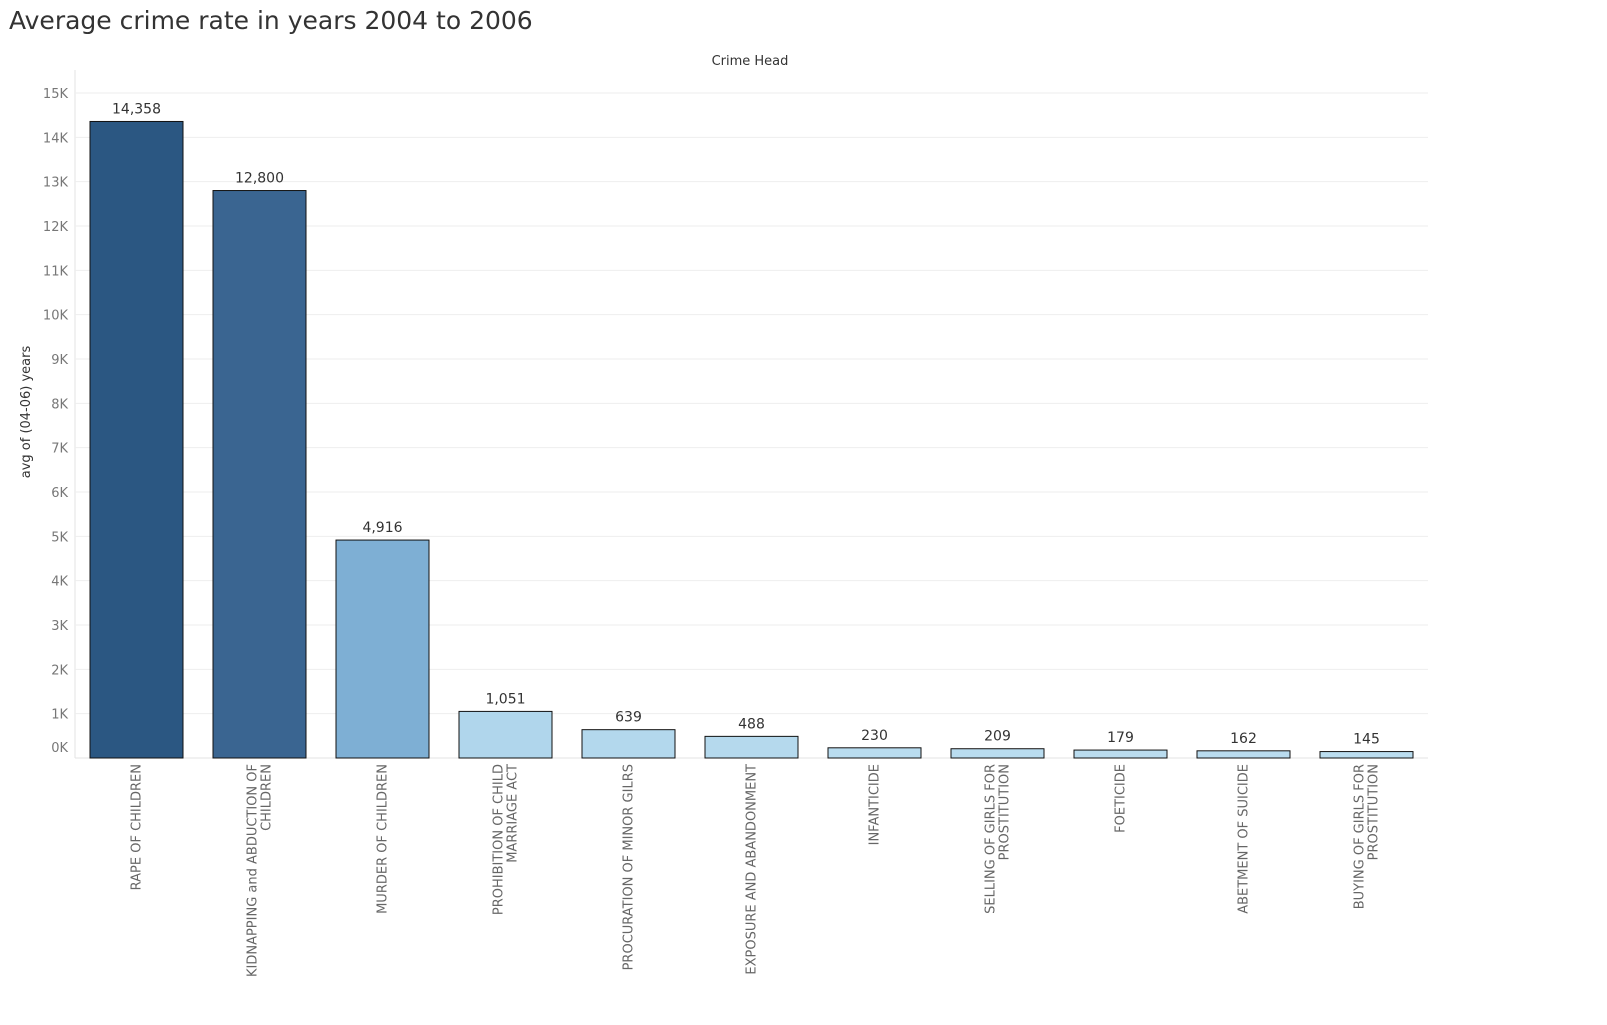 The image size is (1607, 1025). I want to click on y-tick-label: 2K, so click(59, 670).